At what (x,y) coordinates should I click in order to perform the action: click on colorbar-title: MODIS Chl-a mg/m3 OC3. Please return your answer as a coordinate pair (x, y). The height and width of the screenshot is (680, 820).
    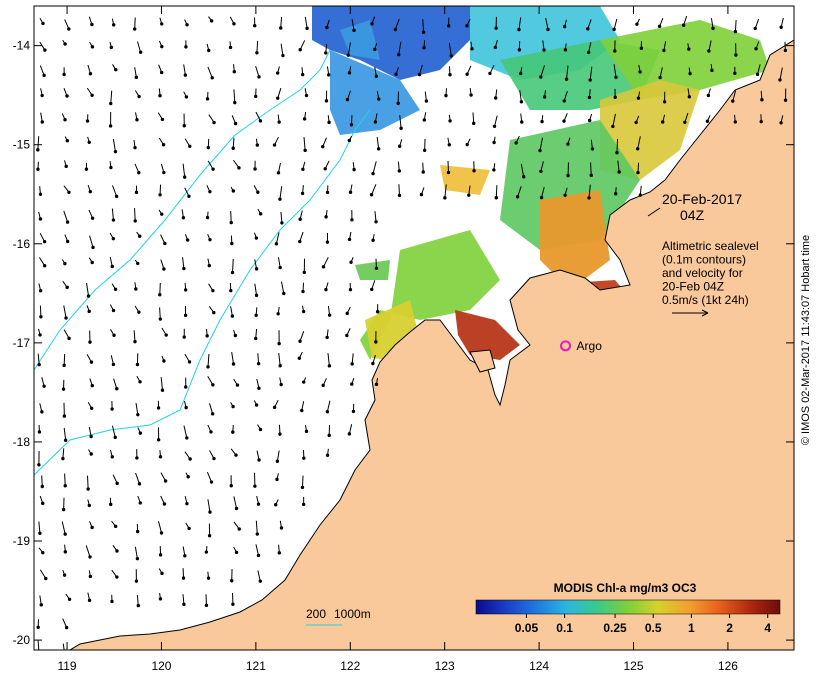
    Looking at the image, I should click on (625, 588).